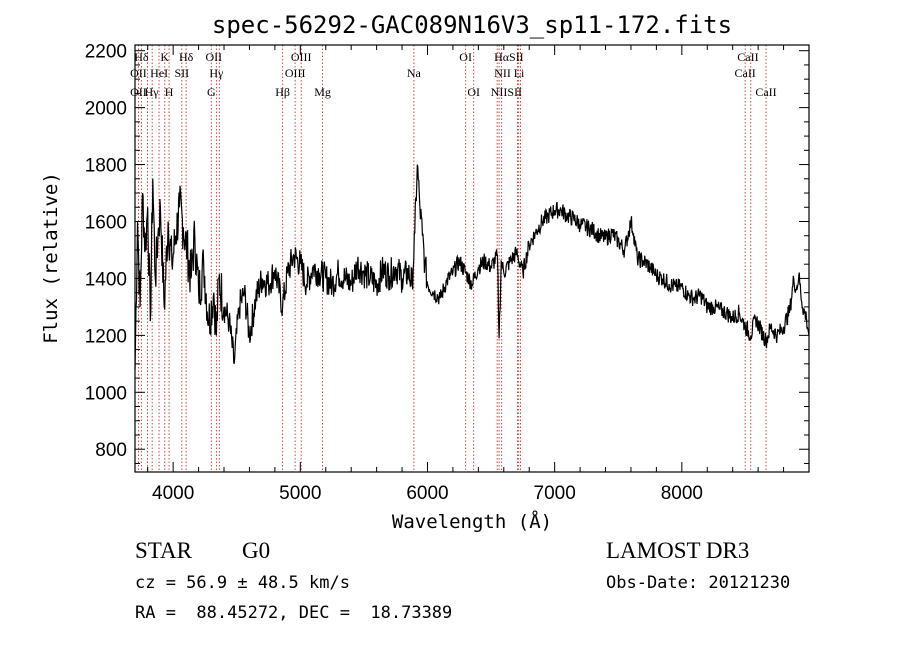 The image size is (900, 649). I want to click on spectral-line-label: Hβ, so click(282, 92).